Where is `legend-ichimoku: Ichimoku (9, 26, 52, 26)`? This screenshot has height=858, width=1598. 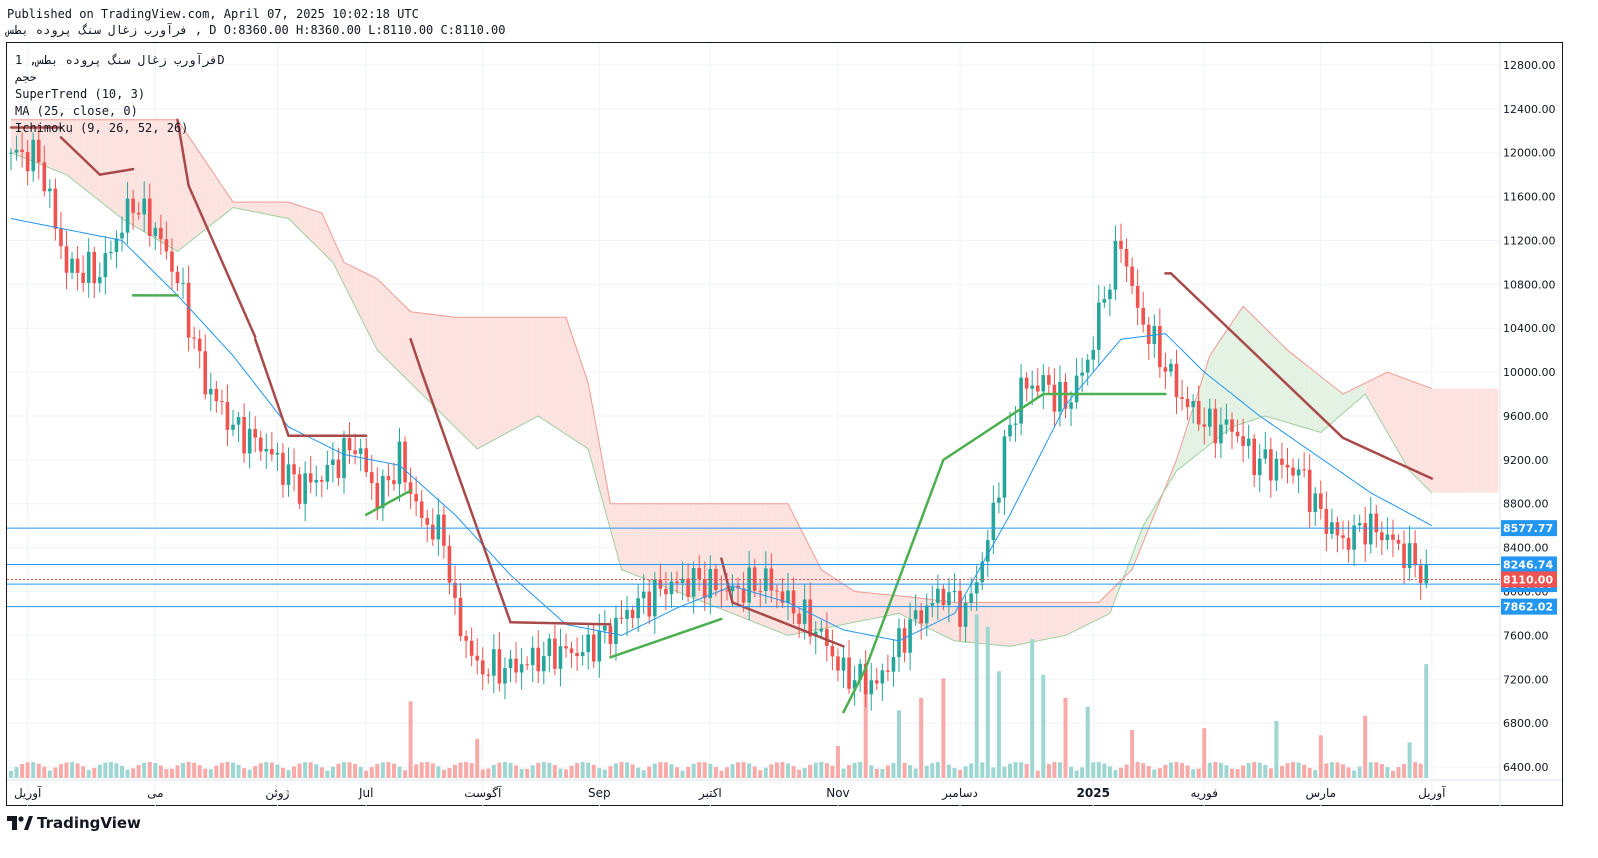
legend-ichimoku: Ichimoku (9, 26, 52, 26) is located at coordinates (102, 128).